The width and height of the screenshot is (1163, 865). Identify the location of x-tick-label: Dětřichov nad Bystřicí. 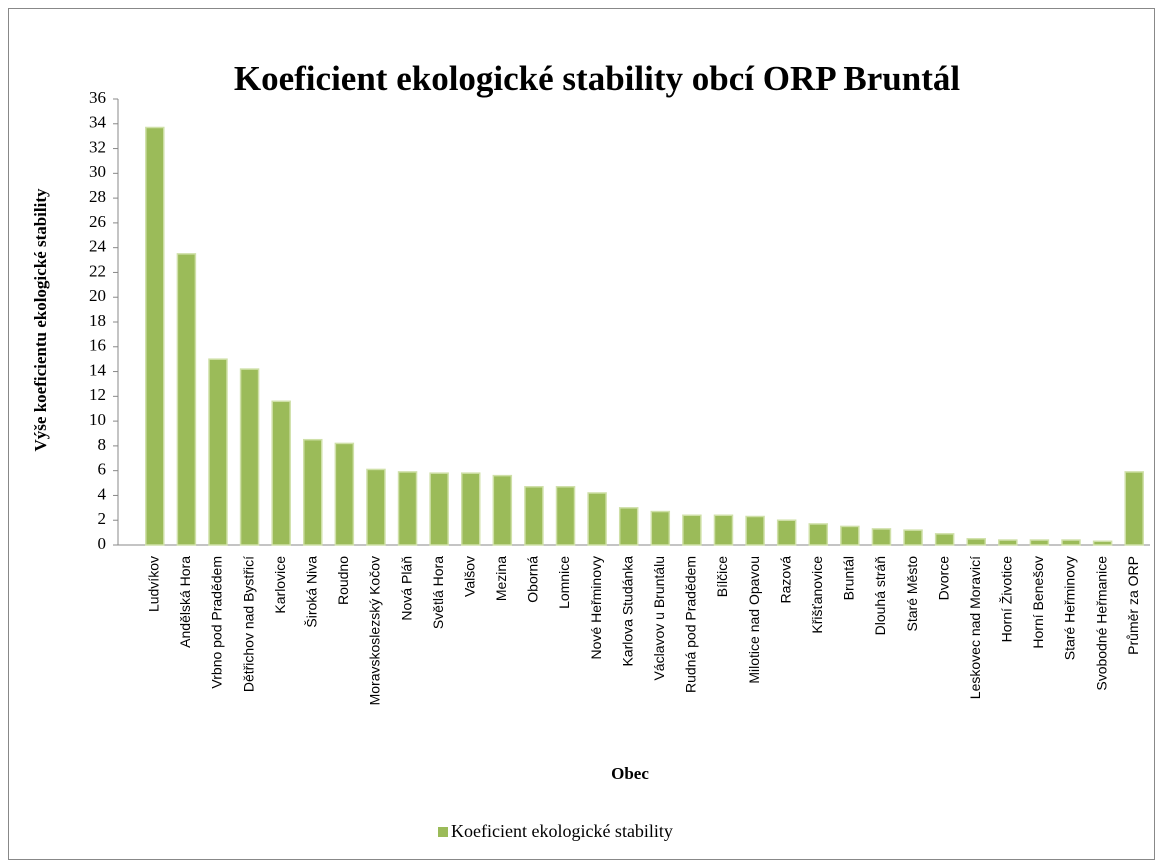
(248, 624).